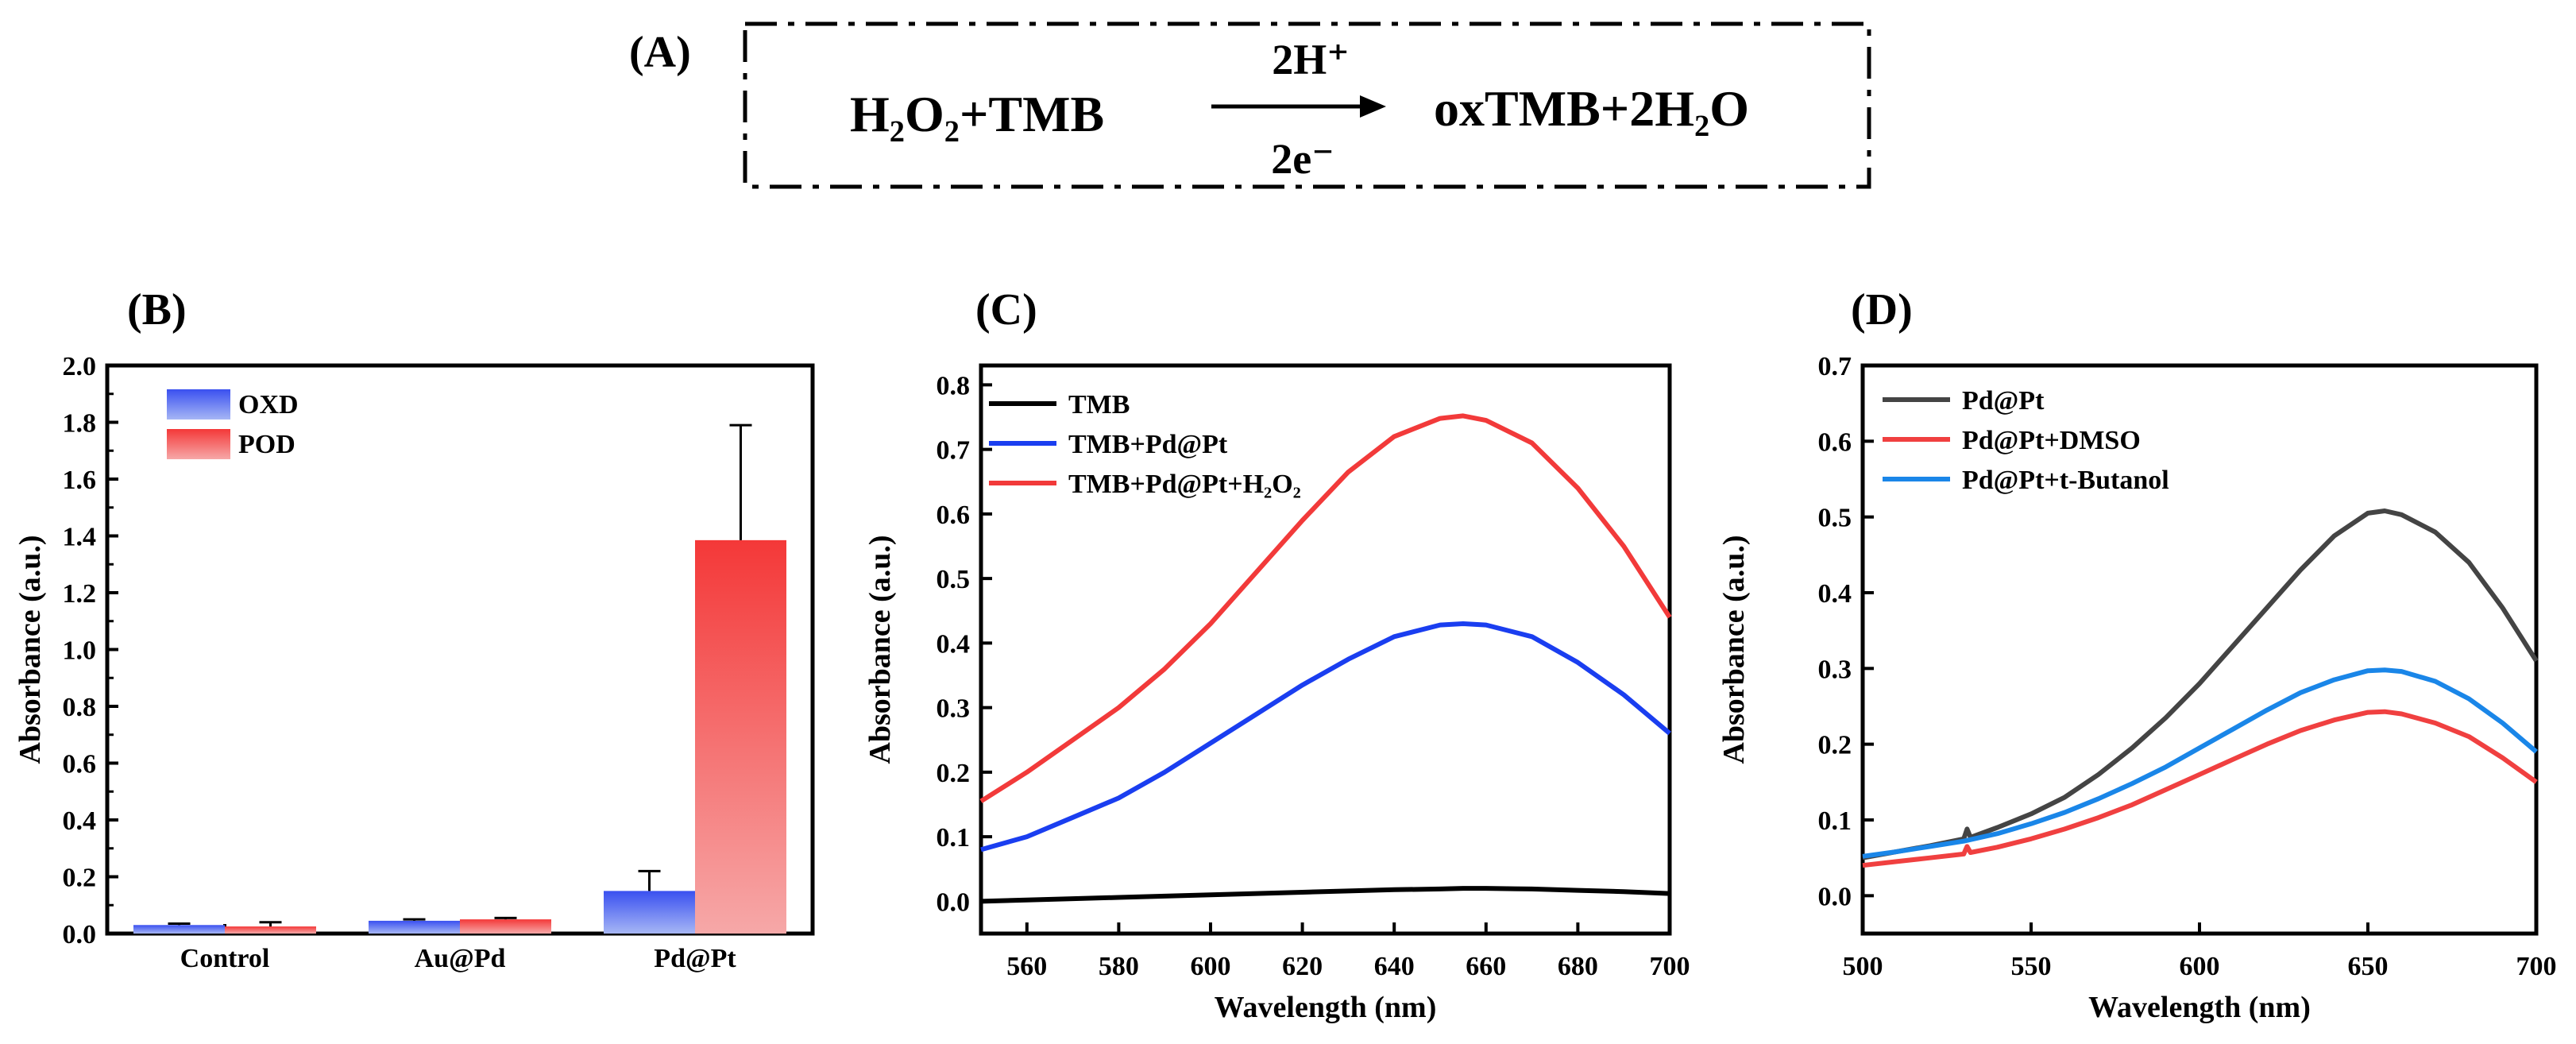  Describe the element at coordinates (80, 424) in the screenshot. I see `y-tick-label: 1.8` at that location.